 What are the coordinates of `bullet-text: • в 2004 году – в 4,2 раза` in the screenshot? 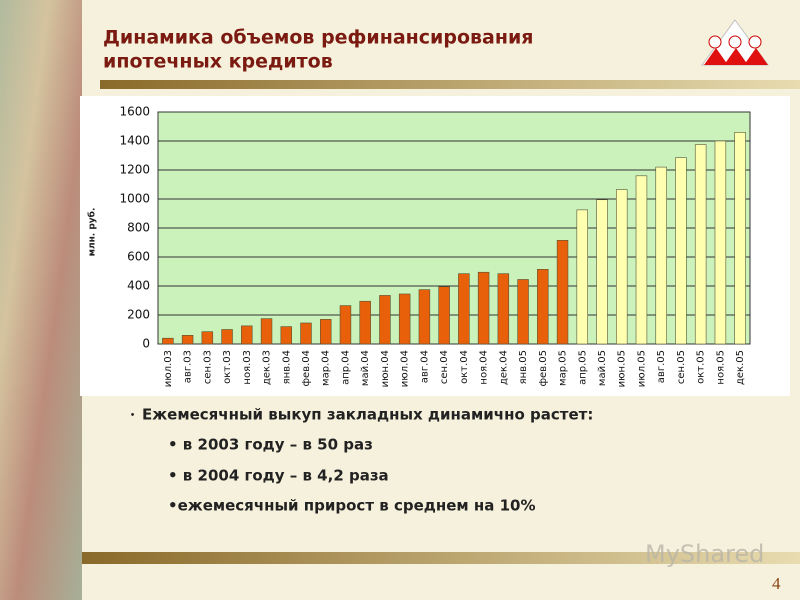 It's located at (278, 476).